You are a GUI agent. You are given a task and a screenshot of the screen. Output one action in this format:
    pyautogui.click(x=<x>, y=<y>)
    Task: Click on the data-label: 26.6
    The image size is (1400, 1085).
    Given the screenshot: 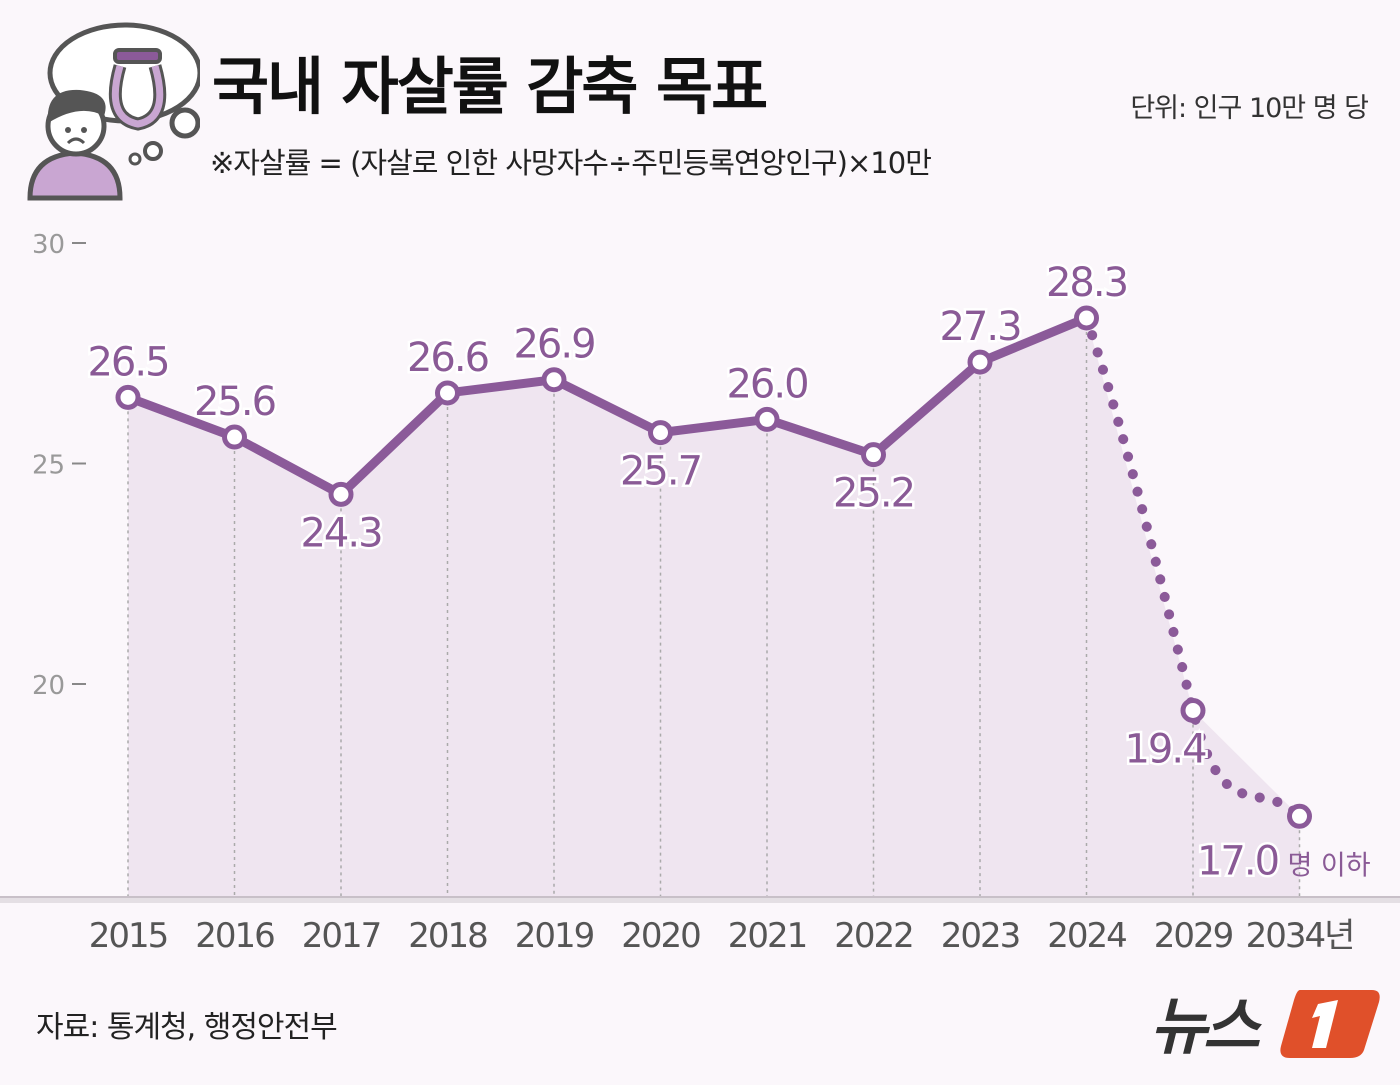 What is the action you would take?
    pyautogui.click(x=447, y=358)
    